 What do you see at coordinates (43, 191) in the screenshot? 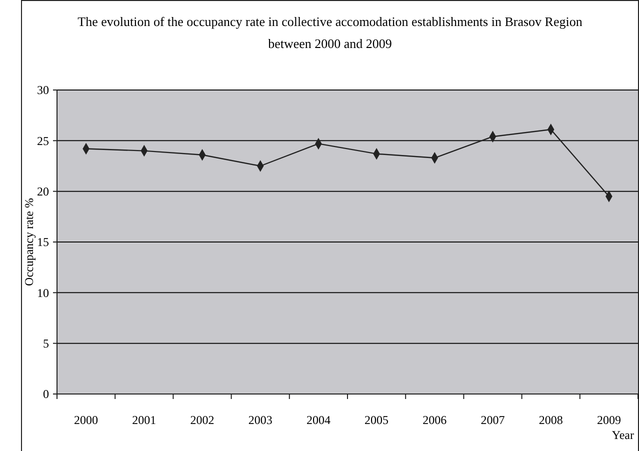
I see `y-tick-label: 20` at bounding box center [43, 191].